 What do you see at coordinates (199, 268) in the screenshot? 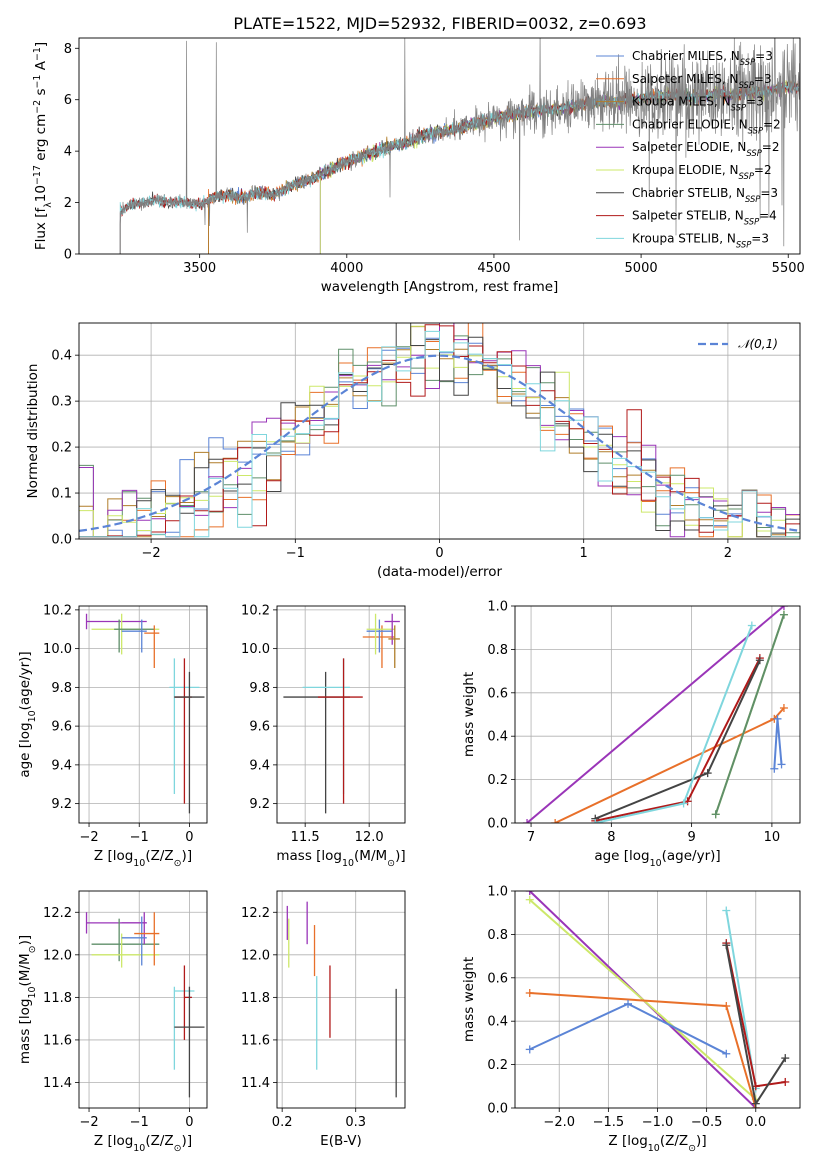
I see `x-tick-label: 3500` at bounding box center [199, 268].